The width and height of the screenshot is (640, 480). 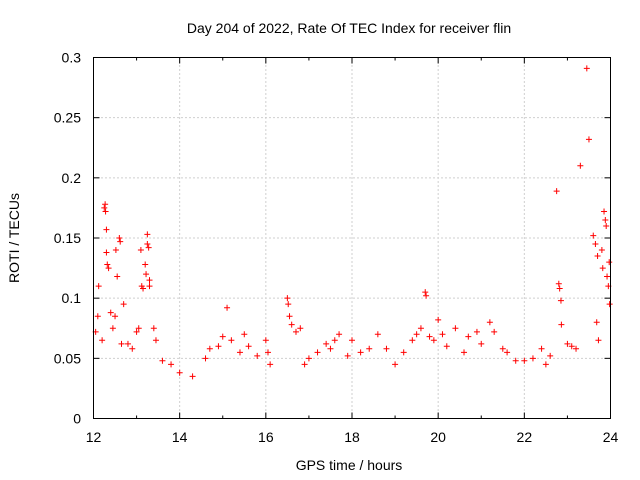 I want to click on y-tick-label: 0.2, so click(x=72, y=178).